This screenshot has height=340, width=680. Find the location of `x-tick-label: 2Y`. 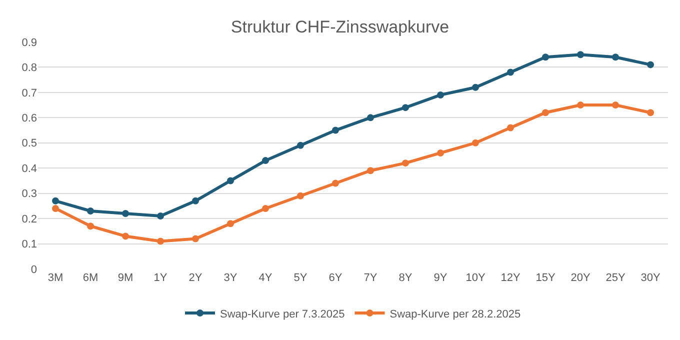

x-tick-label: 2Y is located at coordinates (195, 278).